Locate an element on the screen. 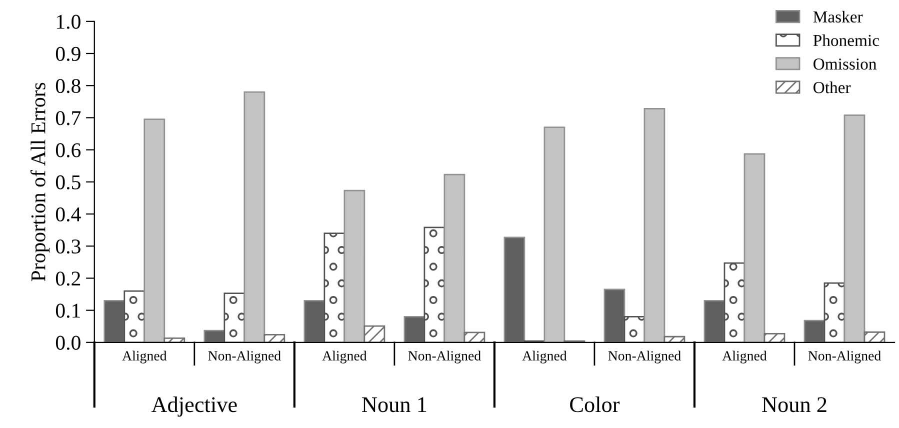 The height and width of the screenshot is (428, 899). y-tick-label: 0.8 is located at coordinates (68, 86).